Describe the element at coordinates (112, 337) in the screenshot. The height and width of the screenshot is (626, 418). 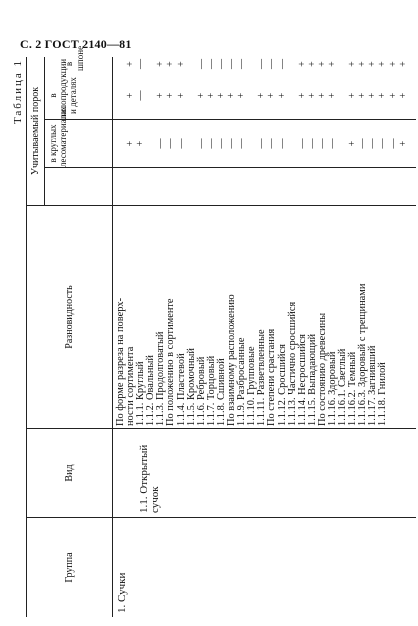
I see `table-header-rule` at that location.